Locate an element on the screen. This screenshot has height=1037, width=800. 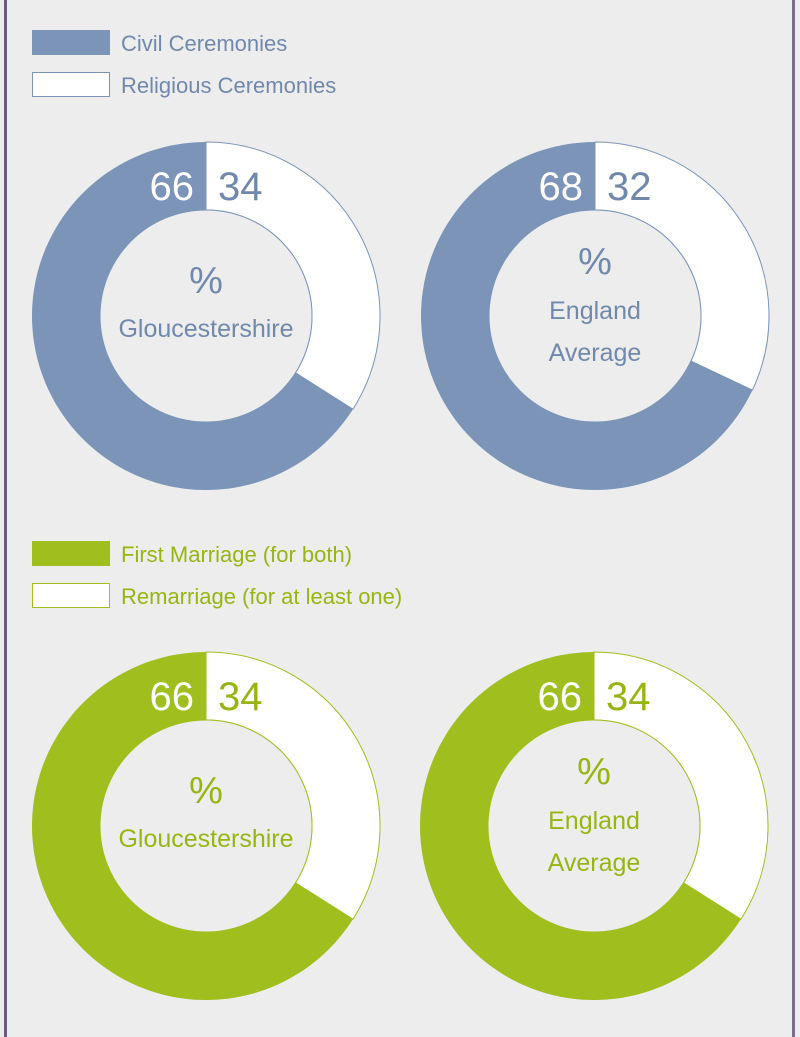
right-border is located at coordinates (793, 518).